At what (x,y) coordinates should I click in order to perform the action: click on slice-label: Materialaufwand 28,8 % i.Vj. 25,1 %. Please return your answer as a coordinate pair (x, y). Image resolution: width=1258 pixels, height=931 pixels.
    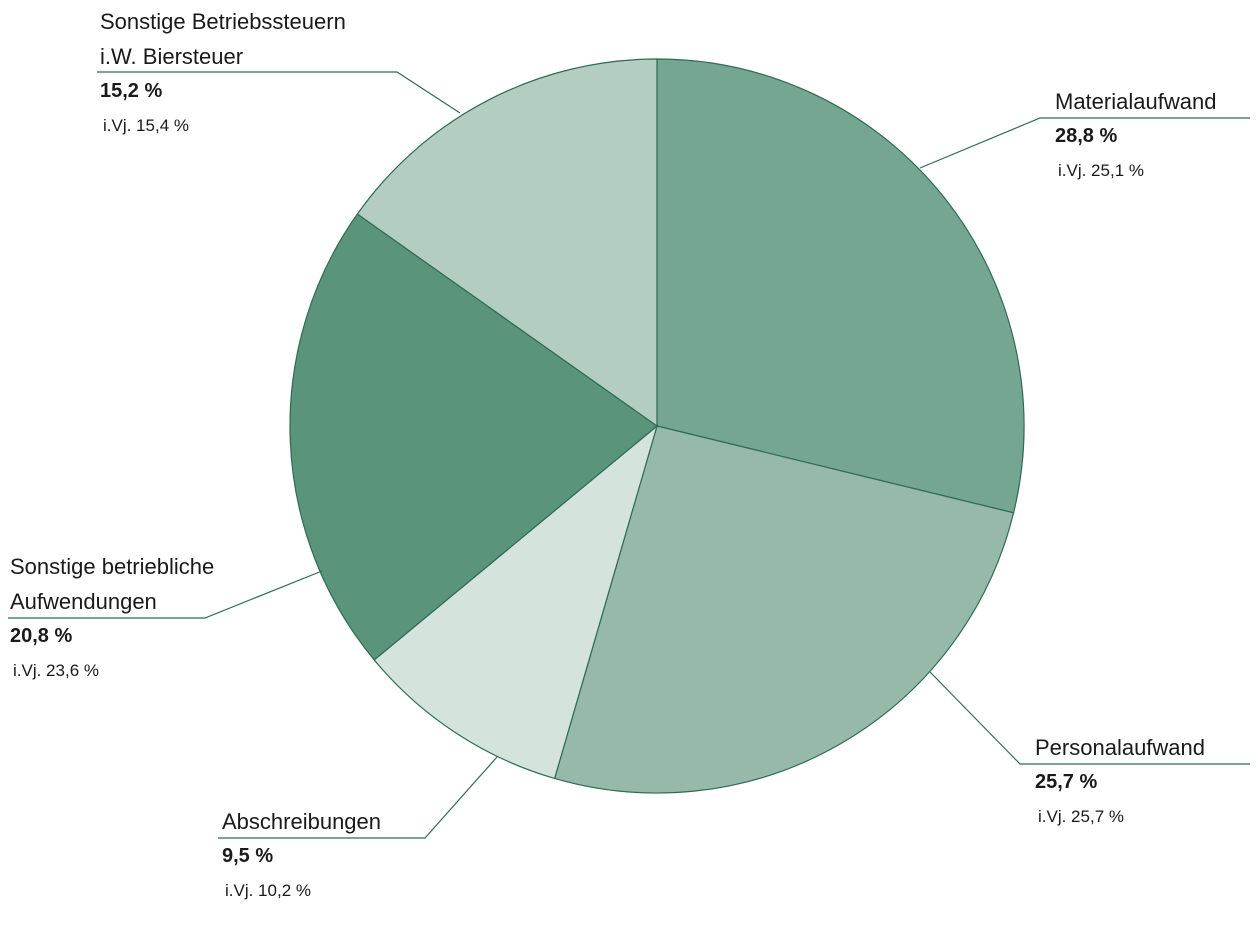
    Looking at the image, I should click on (1135, 136).